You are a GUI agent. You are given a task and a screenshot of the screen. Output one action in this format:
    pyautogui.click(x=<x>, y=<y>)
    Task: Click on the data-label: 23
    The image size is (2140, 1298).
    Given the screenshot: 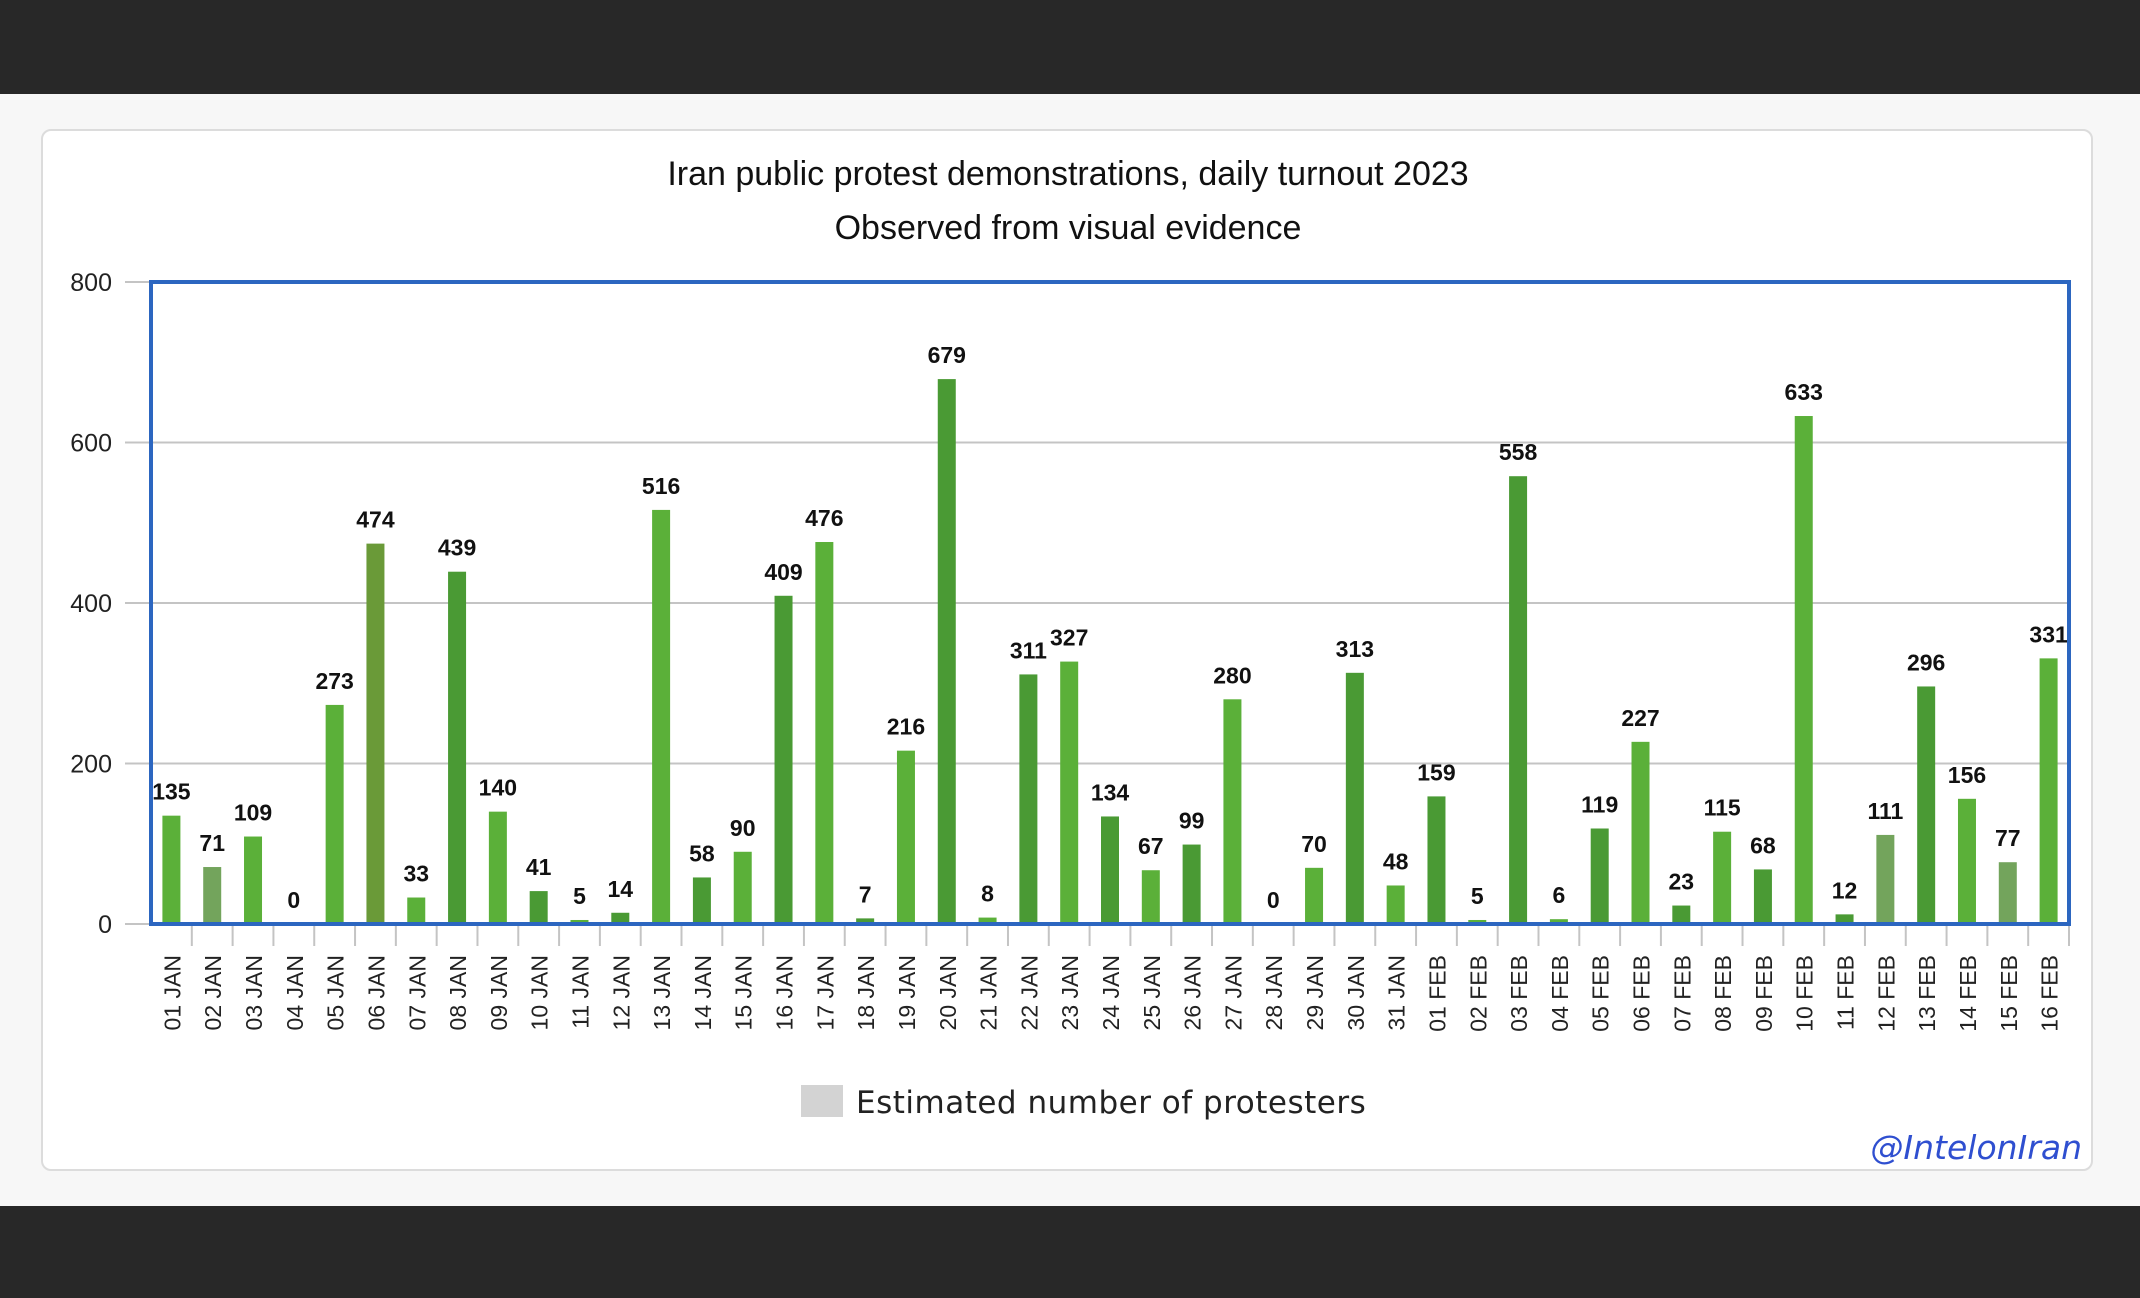 What is the action you would take?
    pyautogui.click(x=1682, y=882)
    